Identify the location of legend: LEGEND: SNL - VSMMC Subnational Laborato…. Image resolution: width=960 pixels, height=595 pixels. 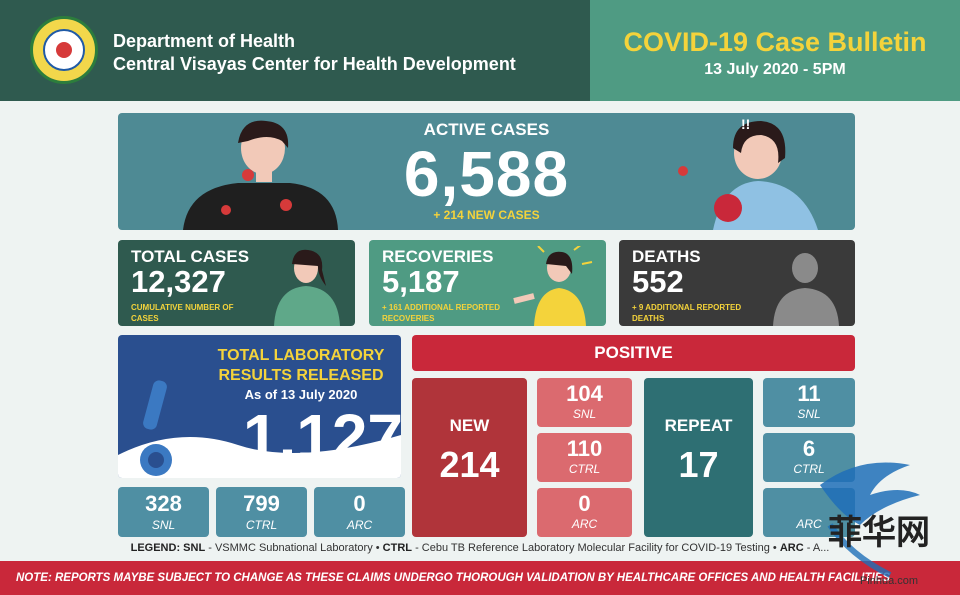
(480, 548).